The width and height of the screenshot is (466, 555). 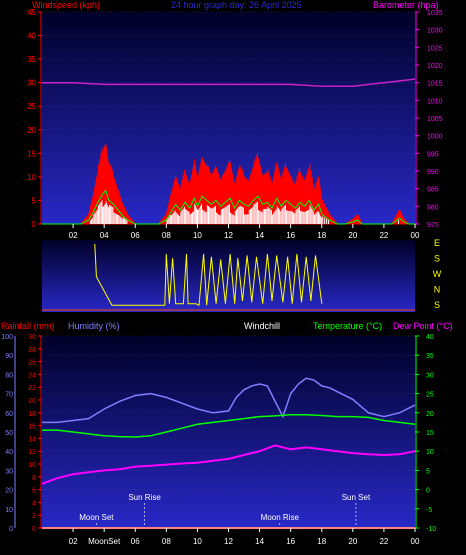 What do you see at coordinates (9, 491) in the screenshot?
I see `humidity-tick-label: 20` at bounding box center [9, 491].